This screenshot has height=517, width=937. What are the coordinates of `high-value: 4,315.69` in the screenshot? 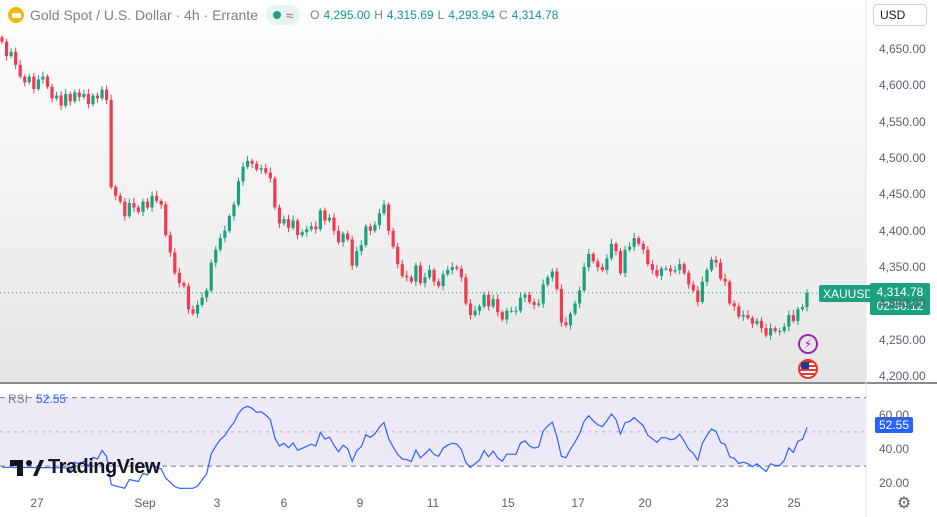 It's located at (410, 15).